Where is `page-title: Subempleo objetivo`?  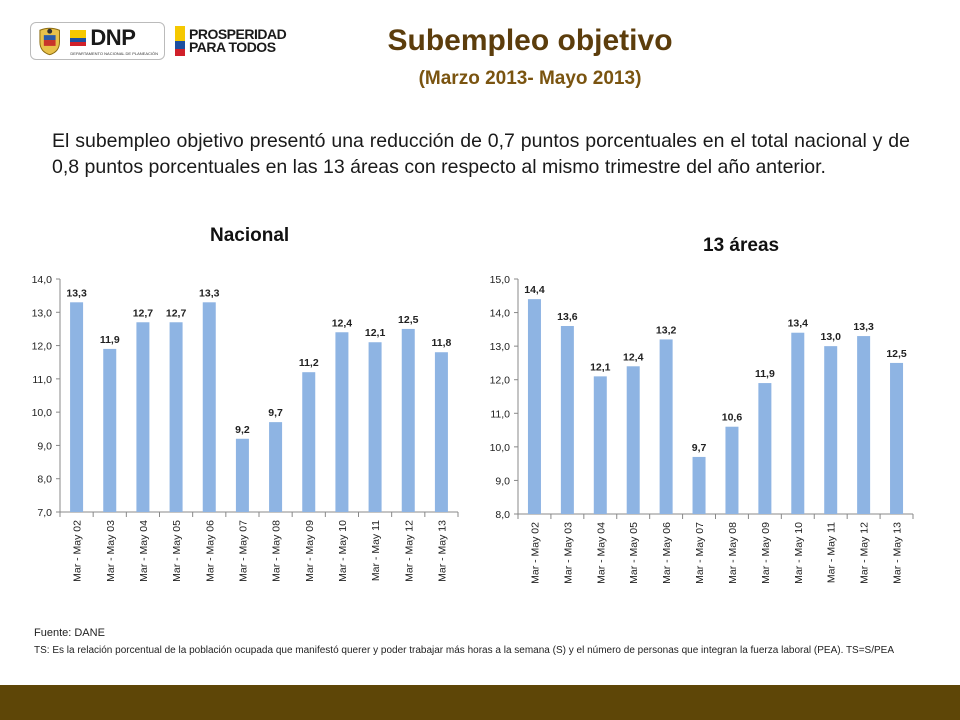 page-title: Subempleo objetivo is located at coordinates (530, 40).